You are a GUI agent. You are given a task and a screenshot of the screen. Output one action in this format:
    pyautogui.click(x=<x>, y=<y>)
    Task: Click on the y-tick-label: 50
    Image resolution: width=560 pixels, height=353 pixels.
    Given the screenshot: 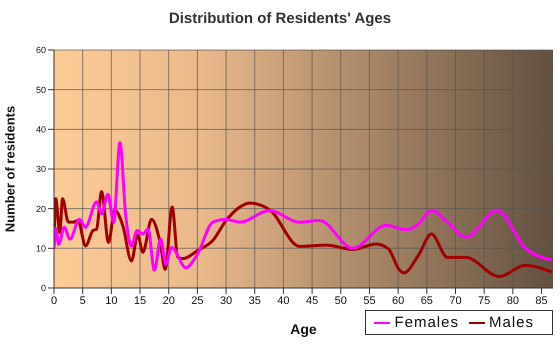 What is the action you would take?
    pyautogui.click(x=41, y=89)
    